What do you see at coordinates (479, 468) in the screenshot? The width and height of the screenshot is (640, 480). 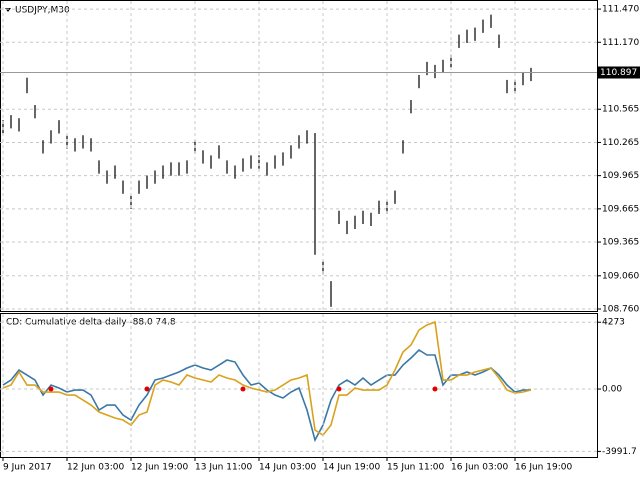 I see `x-tick-label: 16 Jun 03:00` at bounding box center [479, 468].